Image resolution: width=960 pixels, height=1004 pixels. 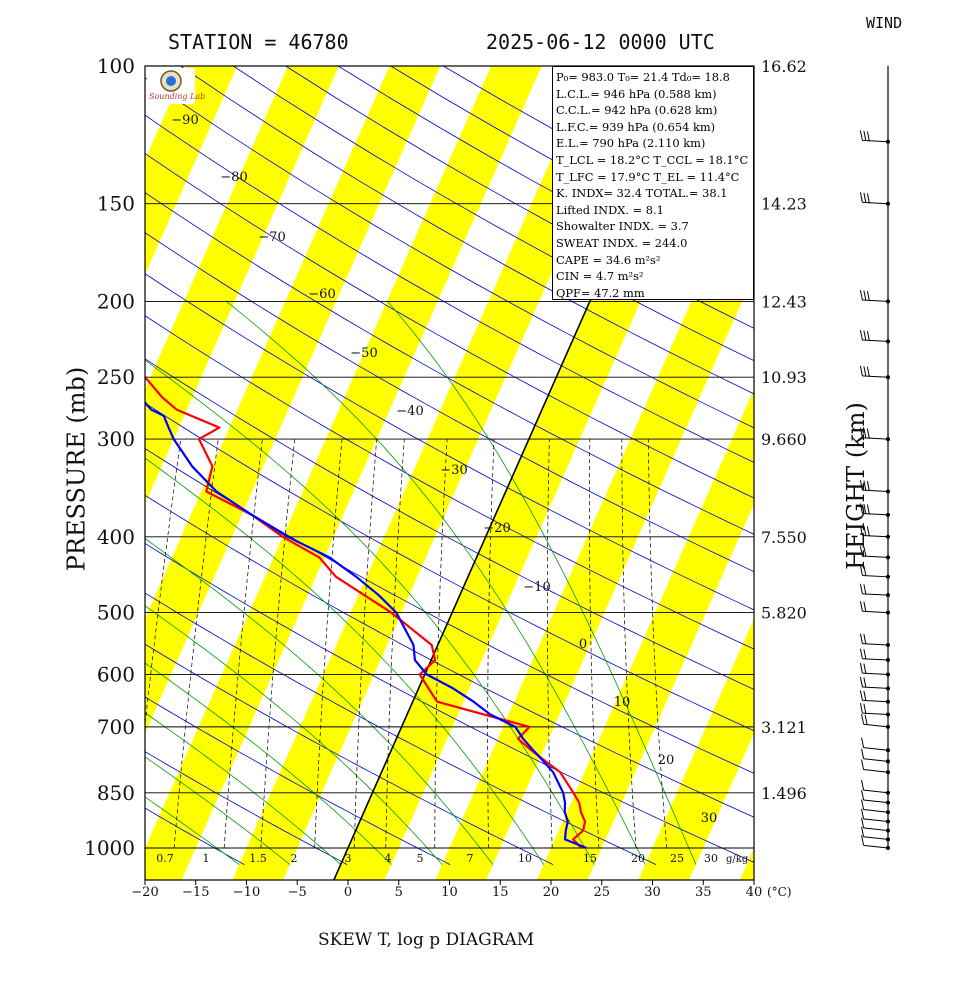 What do you see at coordinates (271, 237) in the screenshot?
I see `isotherm-label: −70` at bounding box center [271, 237].